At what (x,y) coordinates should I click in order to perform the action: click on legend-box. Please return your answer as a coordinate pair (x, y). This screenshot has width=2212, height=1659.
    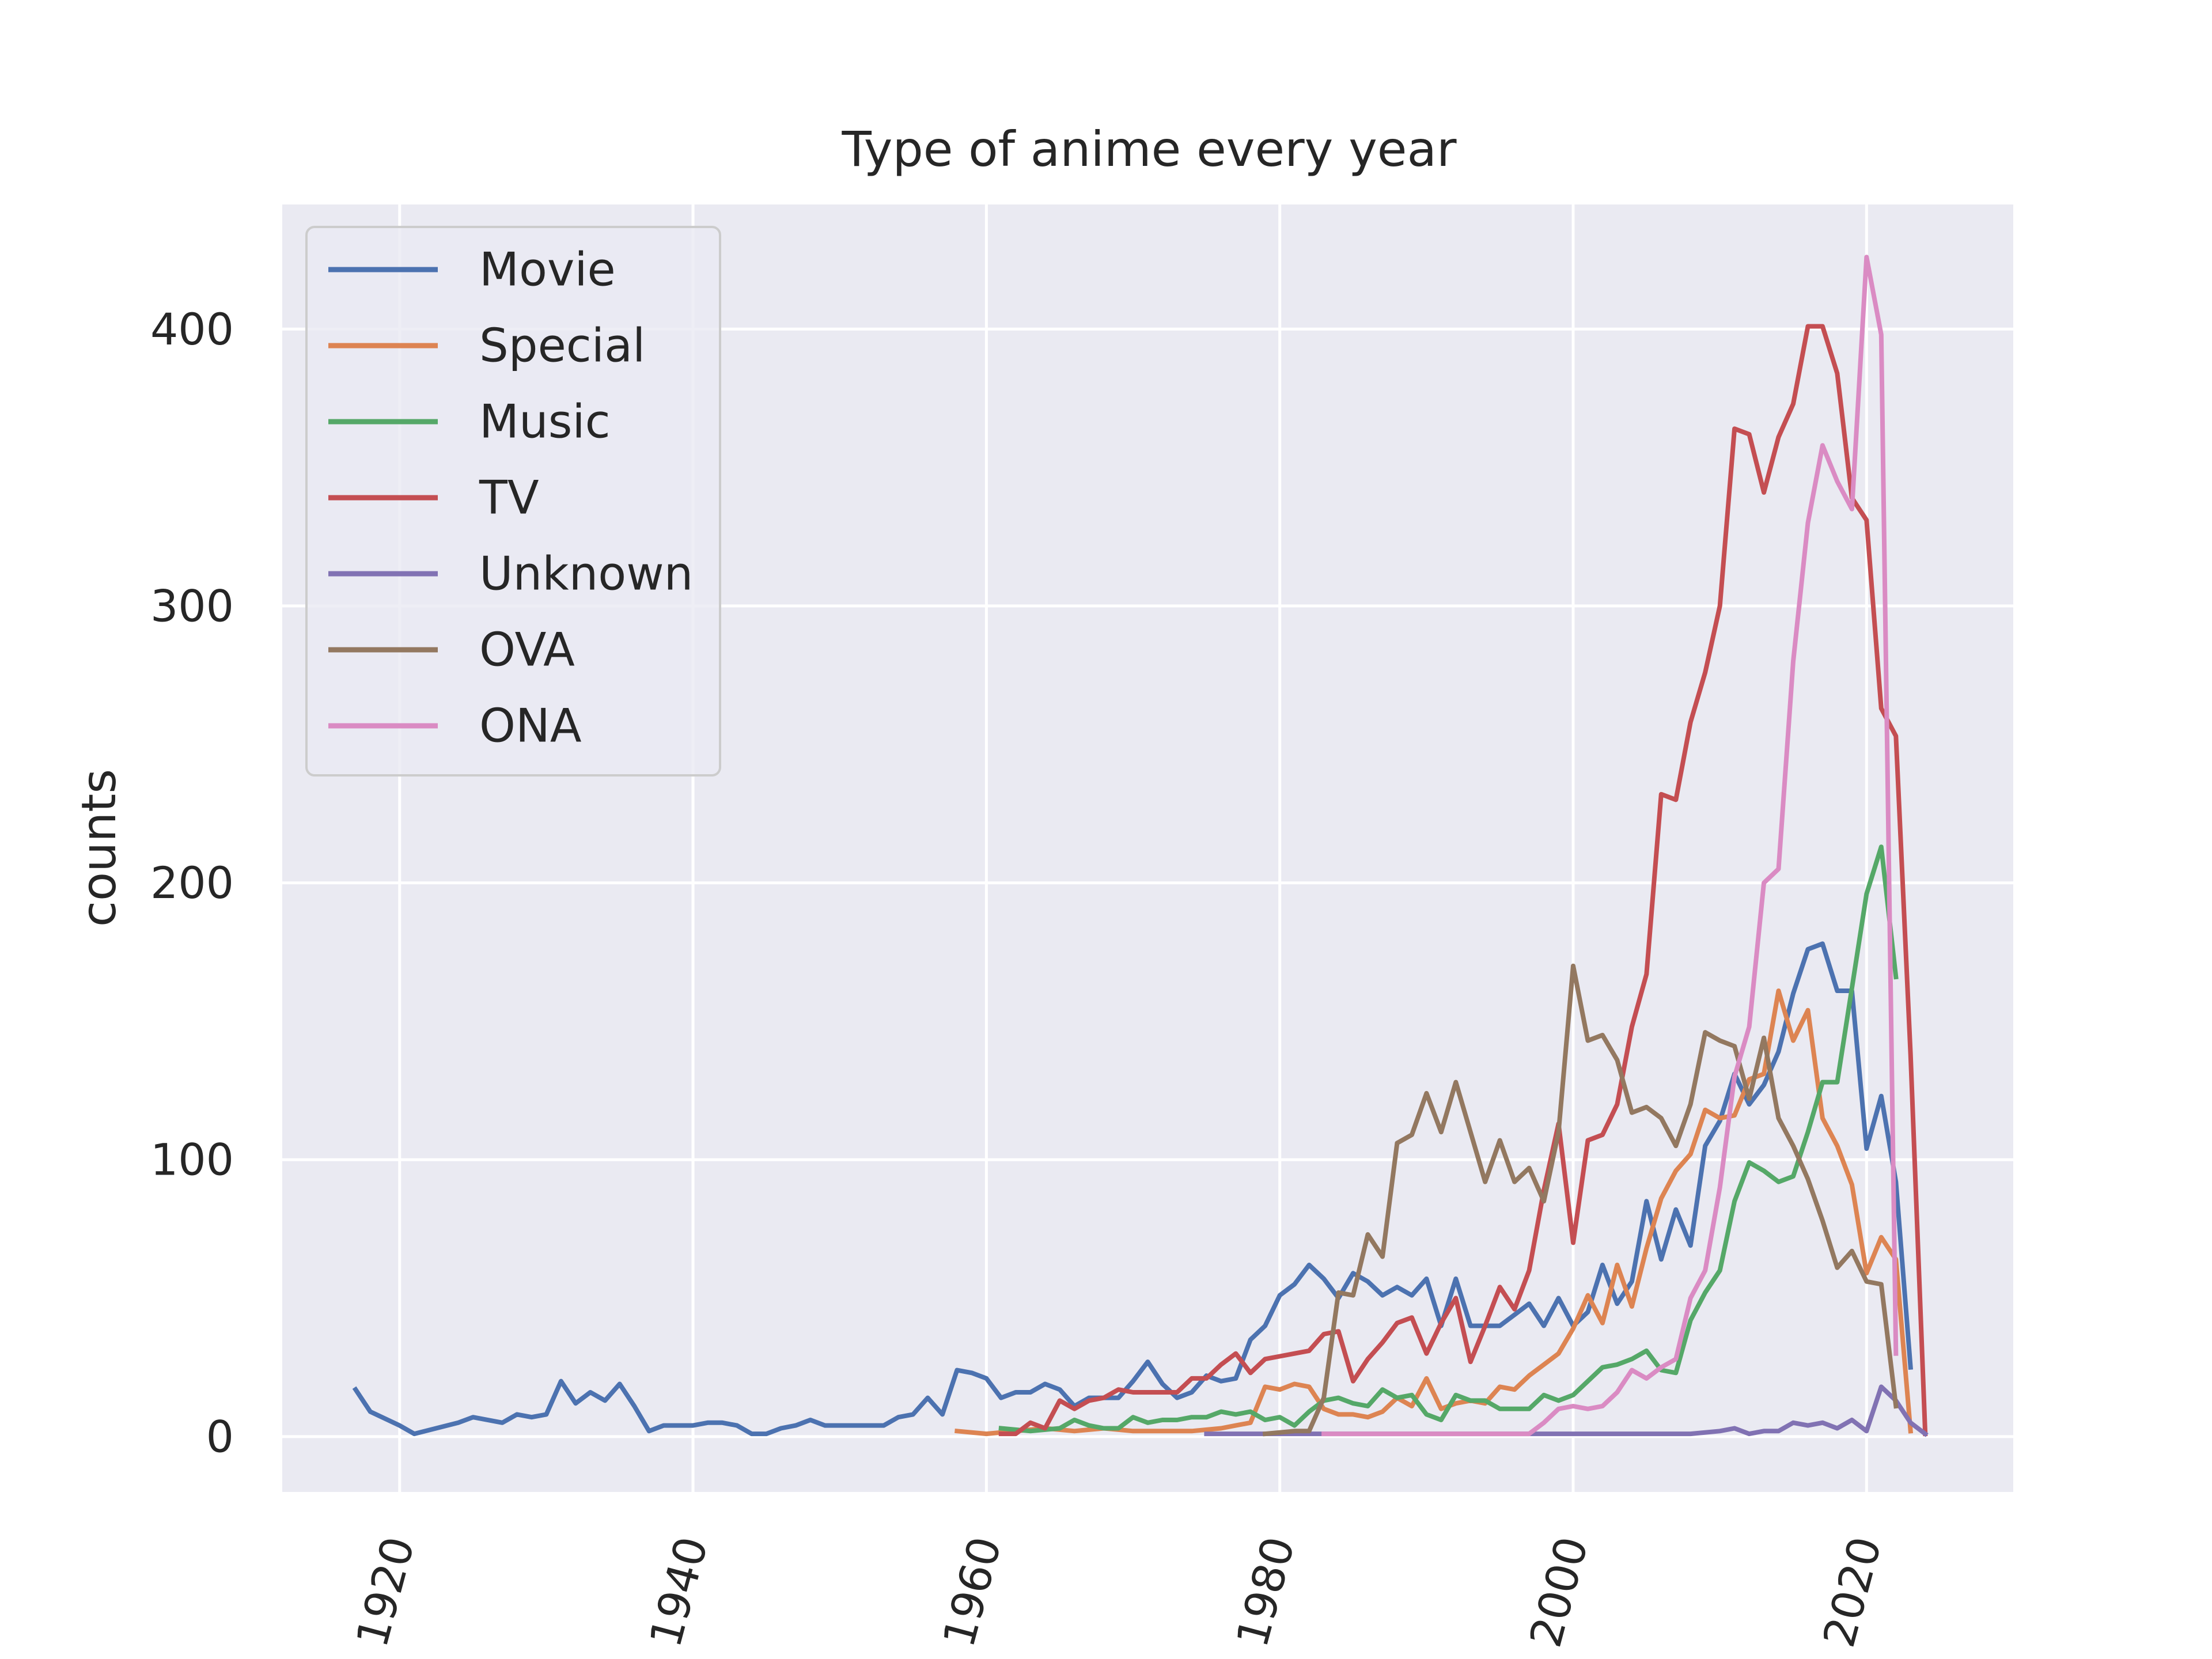
    Looking at the image, I should click on (513, 501).